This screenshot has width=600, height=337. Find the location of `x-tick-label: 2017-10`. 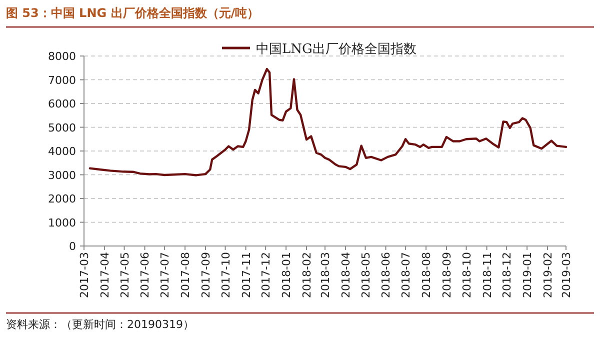

x-tick-label: 2017-10 is located at coordinates (225, 275).